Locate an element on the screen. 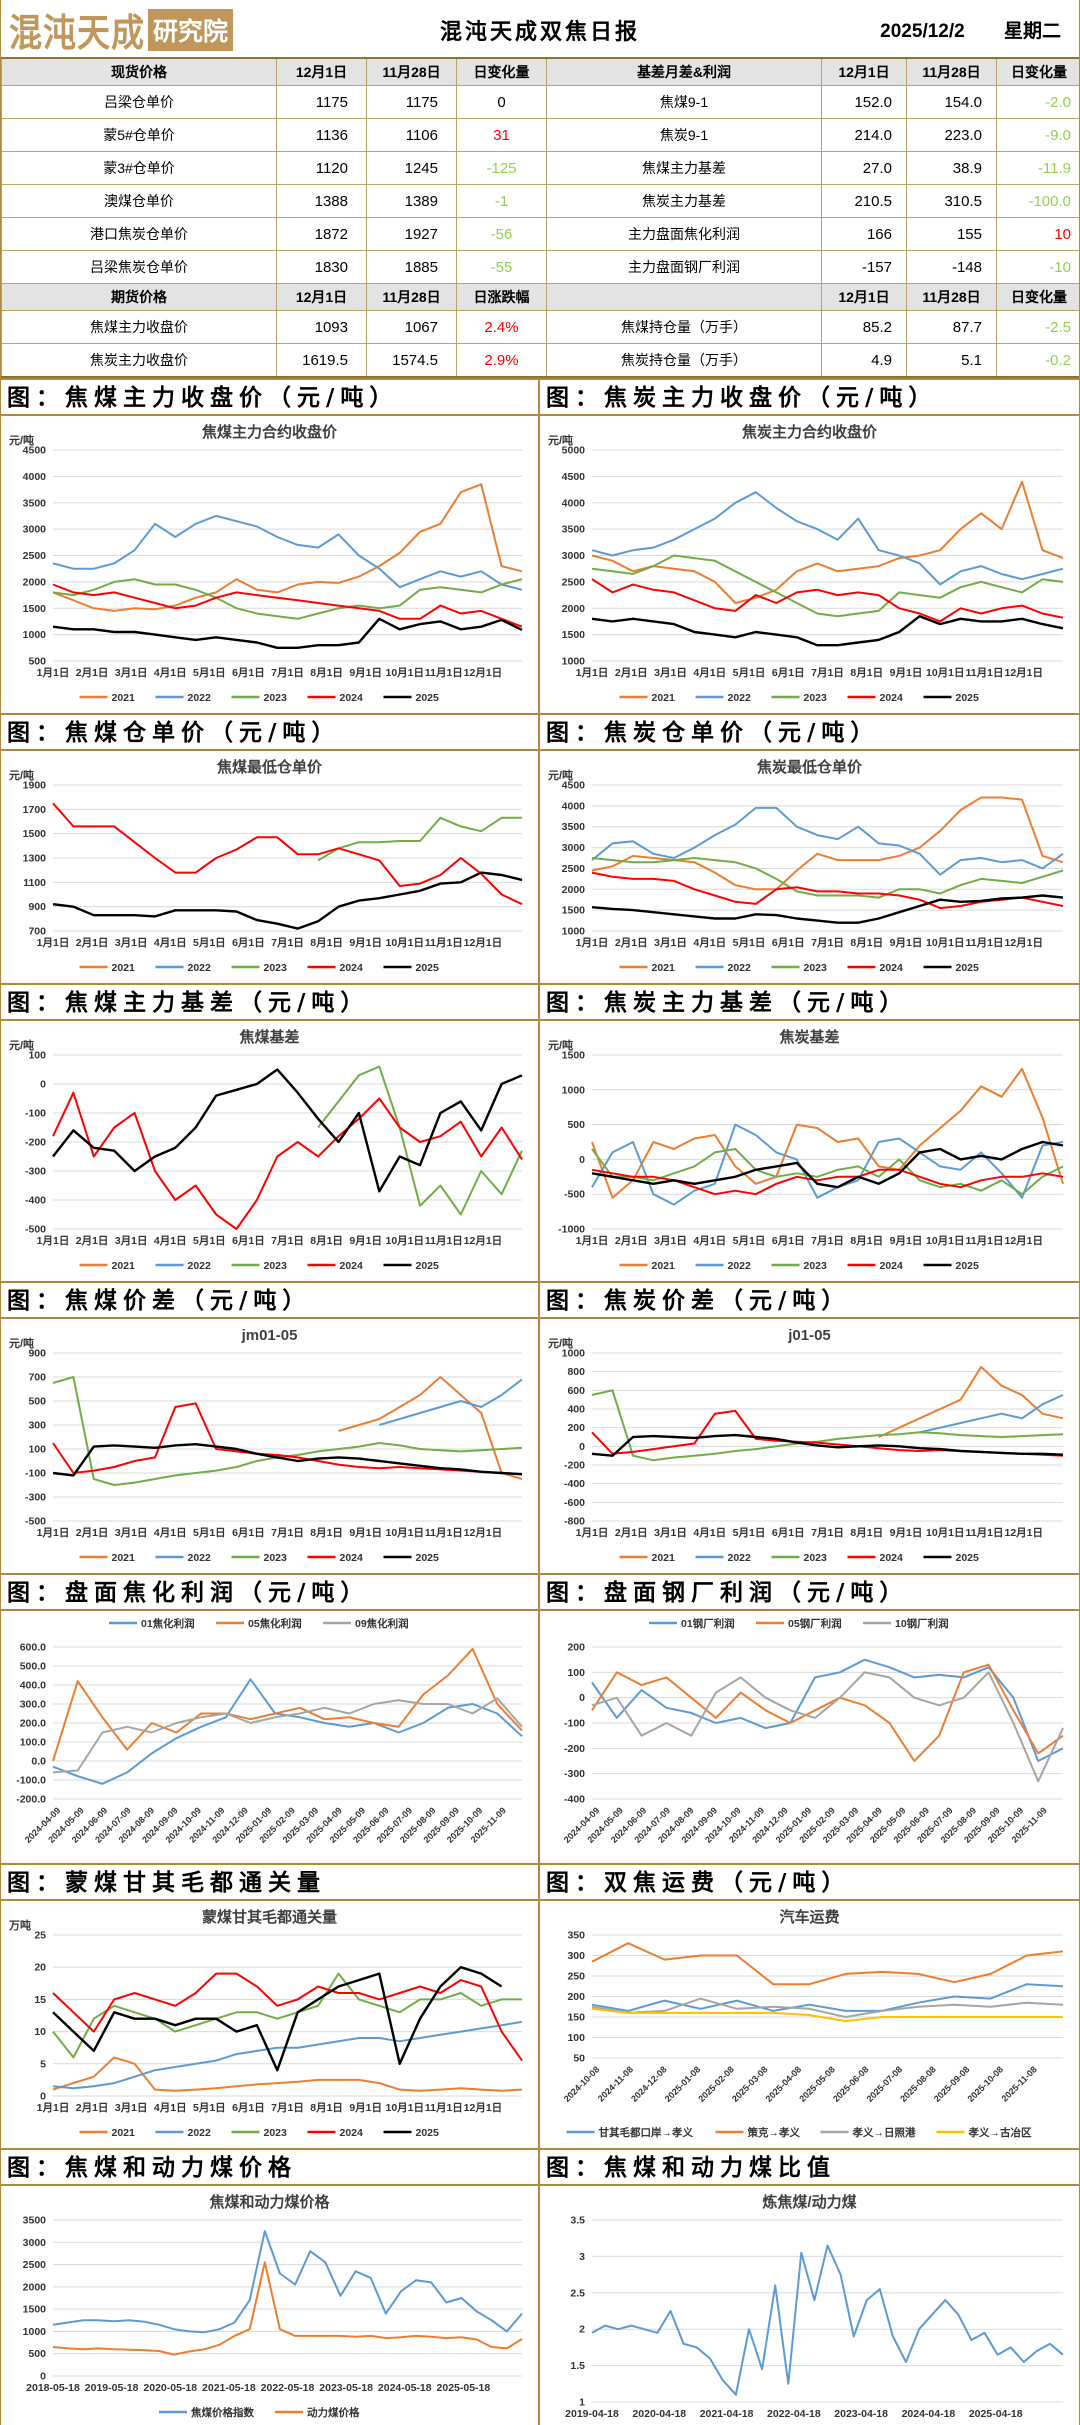  svg-text: 2月1日 is located at coordinates (631, 673).